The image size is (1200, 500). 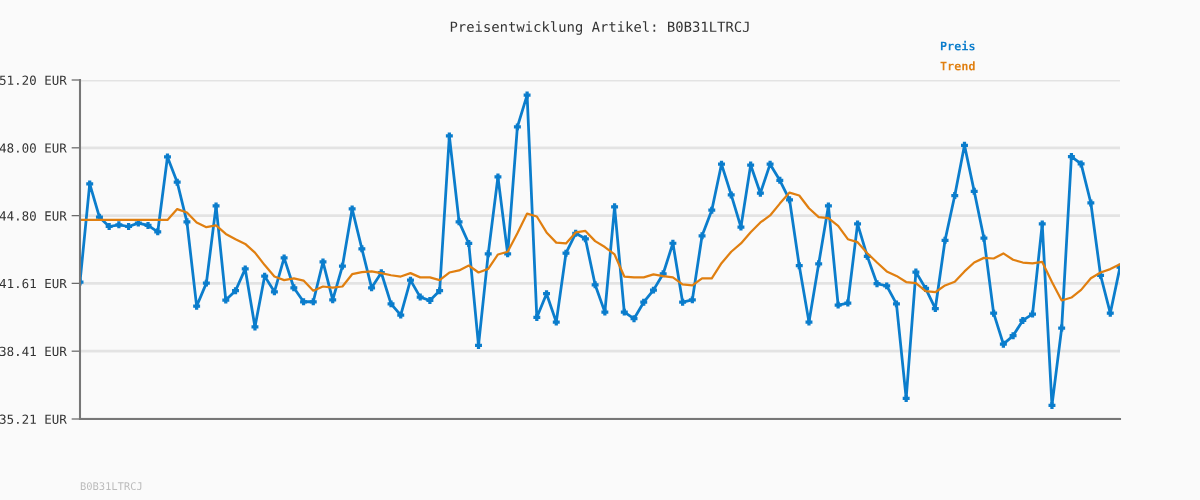 What do you see at coordinates (957, 45) in the screenshot?
I see `text: Preis` at bounding box center [957, 45].